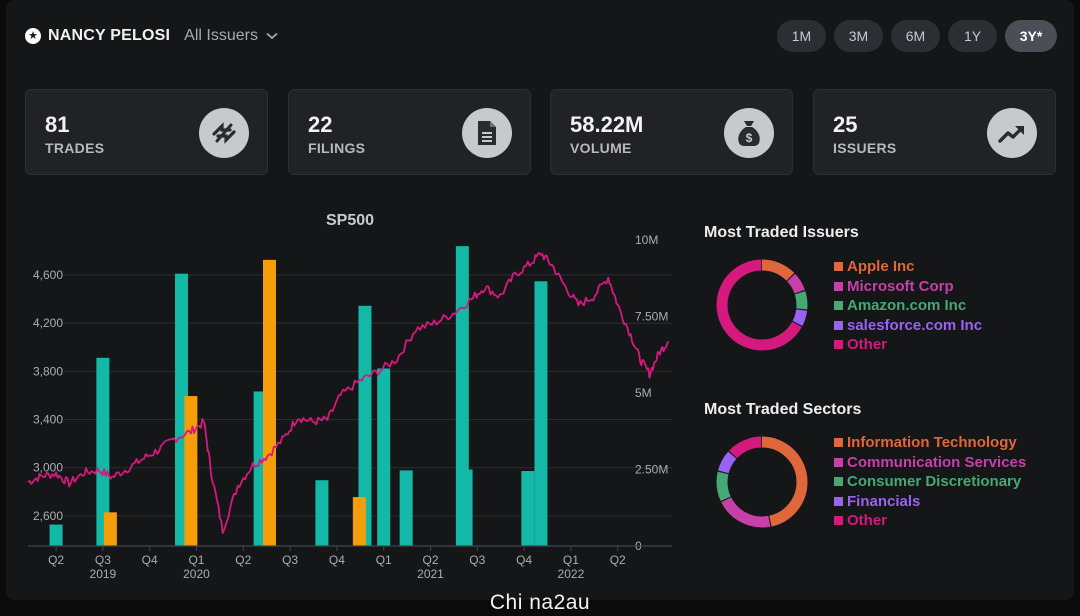 The height and width of the screenshot is (616, 1080). What do you see at coordinates (858, 36) in the screenshot?
I see `period-button-3m: 3M` at bounding box center [858, 36].